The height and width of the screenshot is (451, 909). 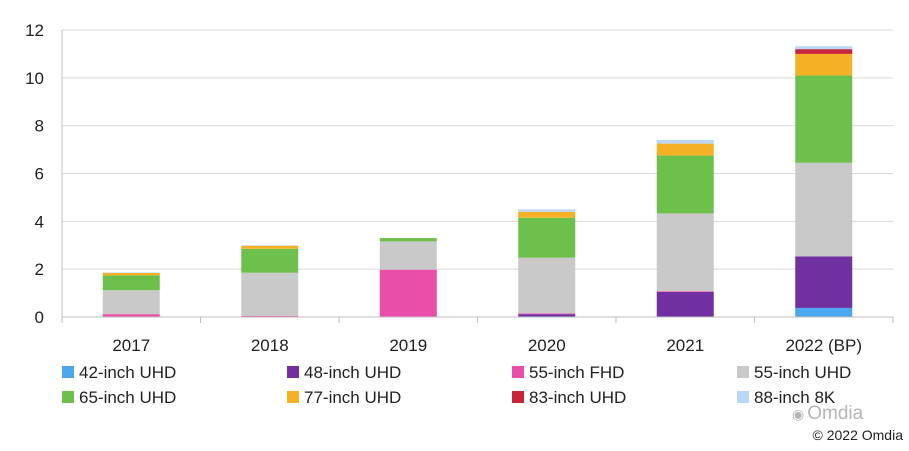 I want to click on bar-2018-55-inch-uhd, so click(x=270, y=294).